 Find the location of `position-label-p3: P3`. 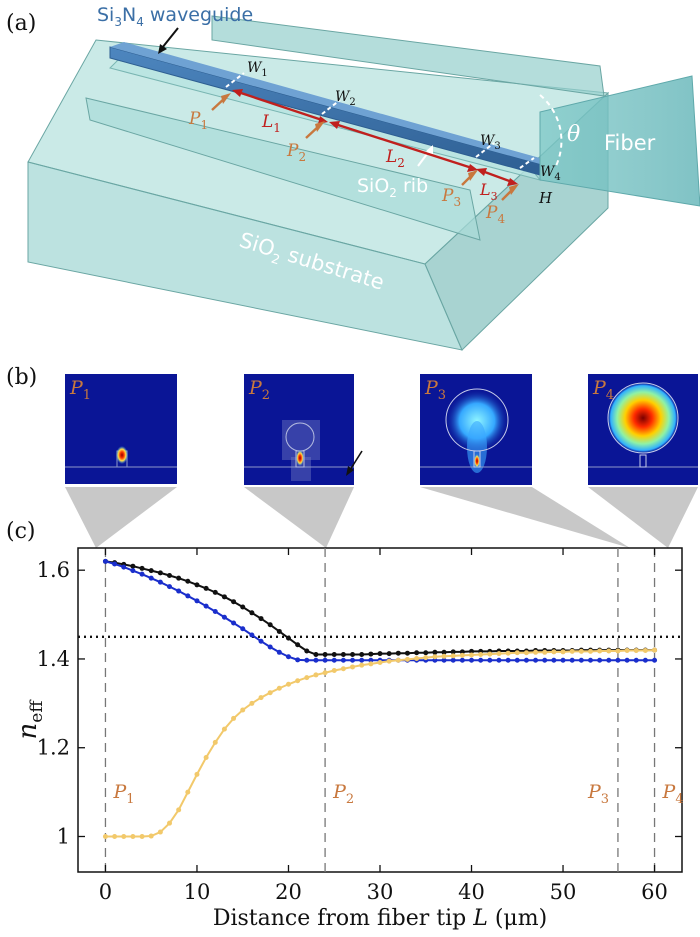

position-label-p3: P3 is located at coordinates (598, 794).